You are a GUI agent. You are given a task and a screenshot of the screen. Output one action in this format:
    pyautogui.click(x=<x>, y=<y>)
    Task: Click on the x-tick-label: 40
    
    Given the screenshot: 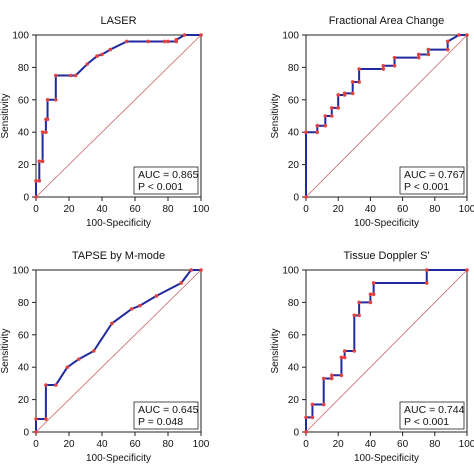 What is the action you would take?
    pyautogui.click(x=371, y=444)
    